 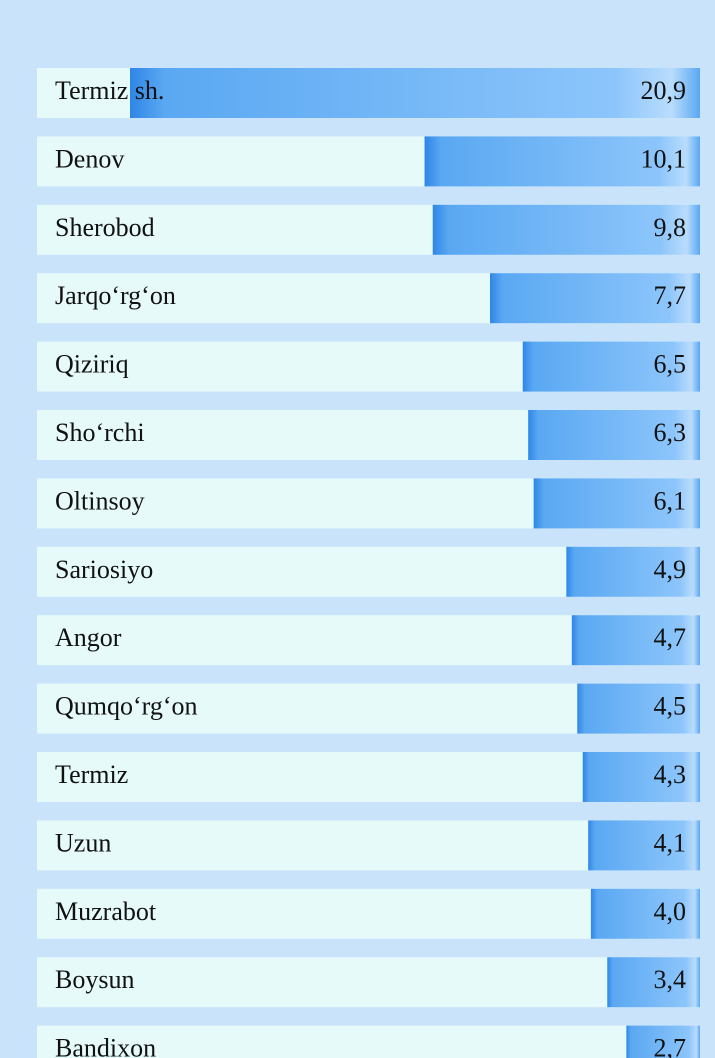 What do you see at coordinates (100, 500) in the screenshot?
I see `category-label: Oltinsoy` at bounding box center [100, 500].